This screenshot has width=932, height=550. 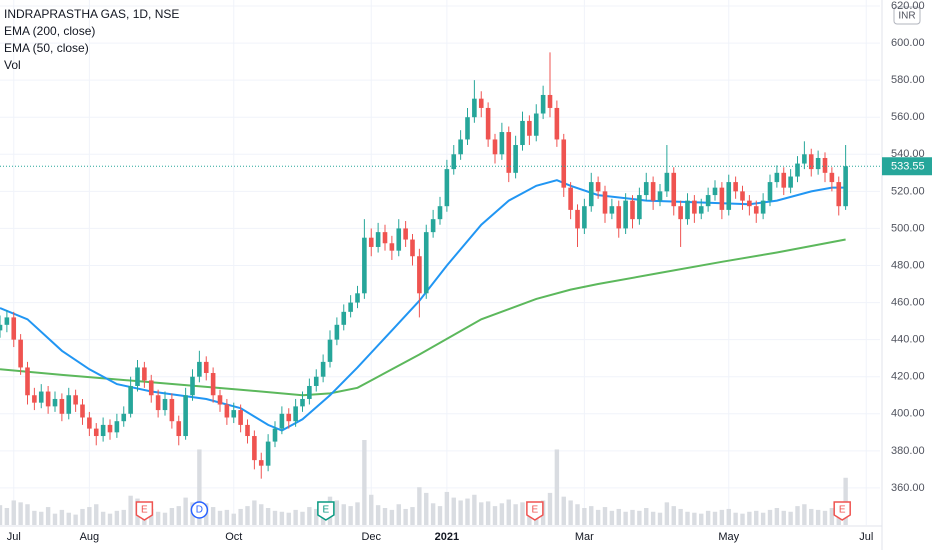 What do you see at coordinates (584, 537) in the screenshot?
I see `x-tick-label: Mar` at bounding box center [584, 537].